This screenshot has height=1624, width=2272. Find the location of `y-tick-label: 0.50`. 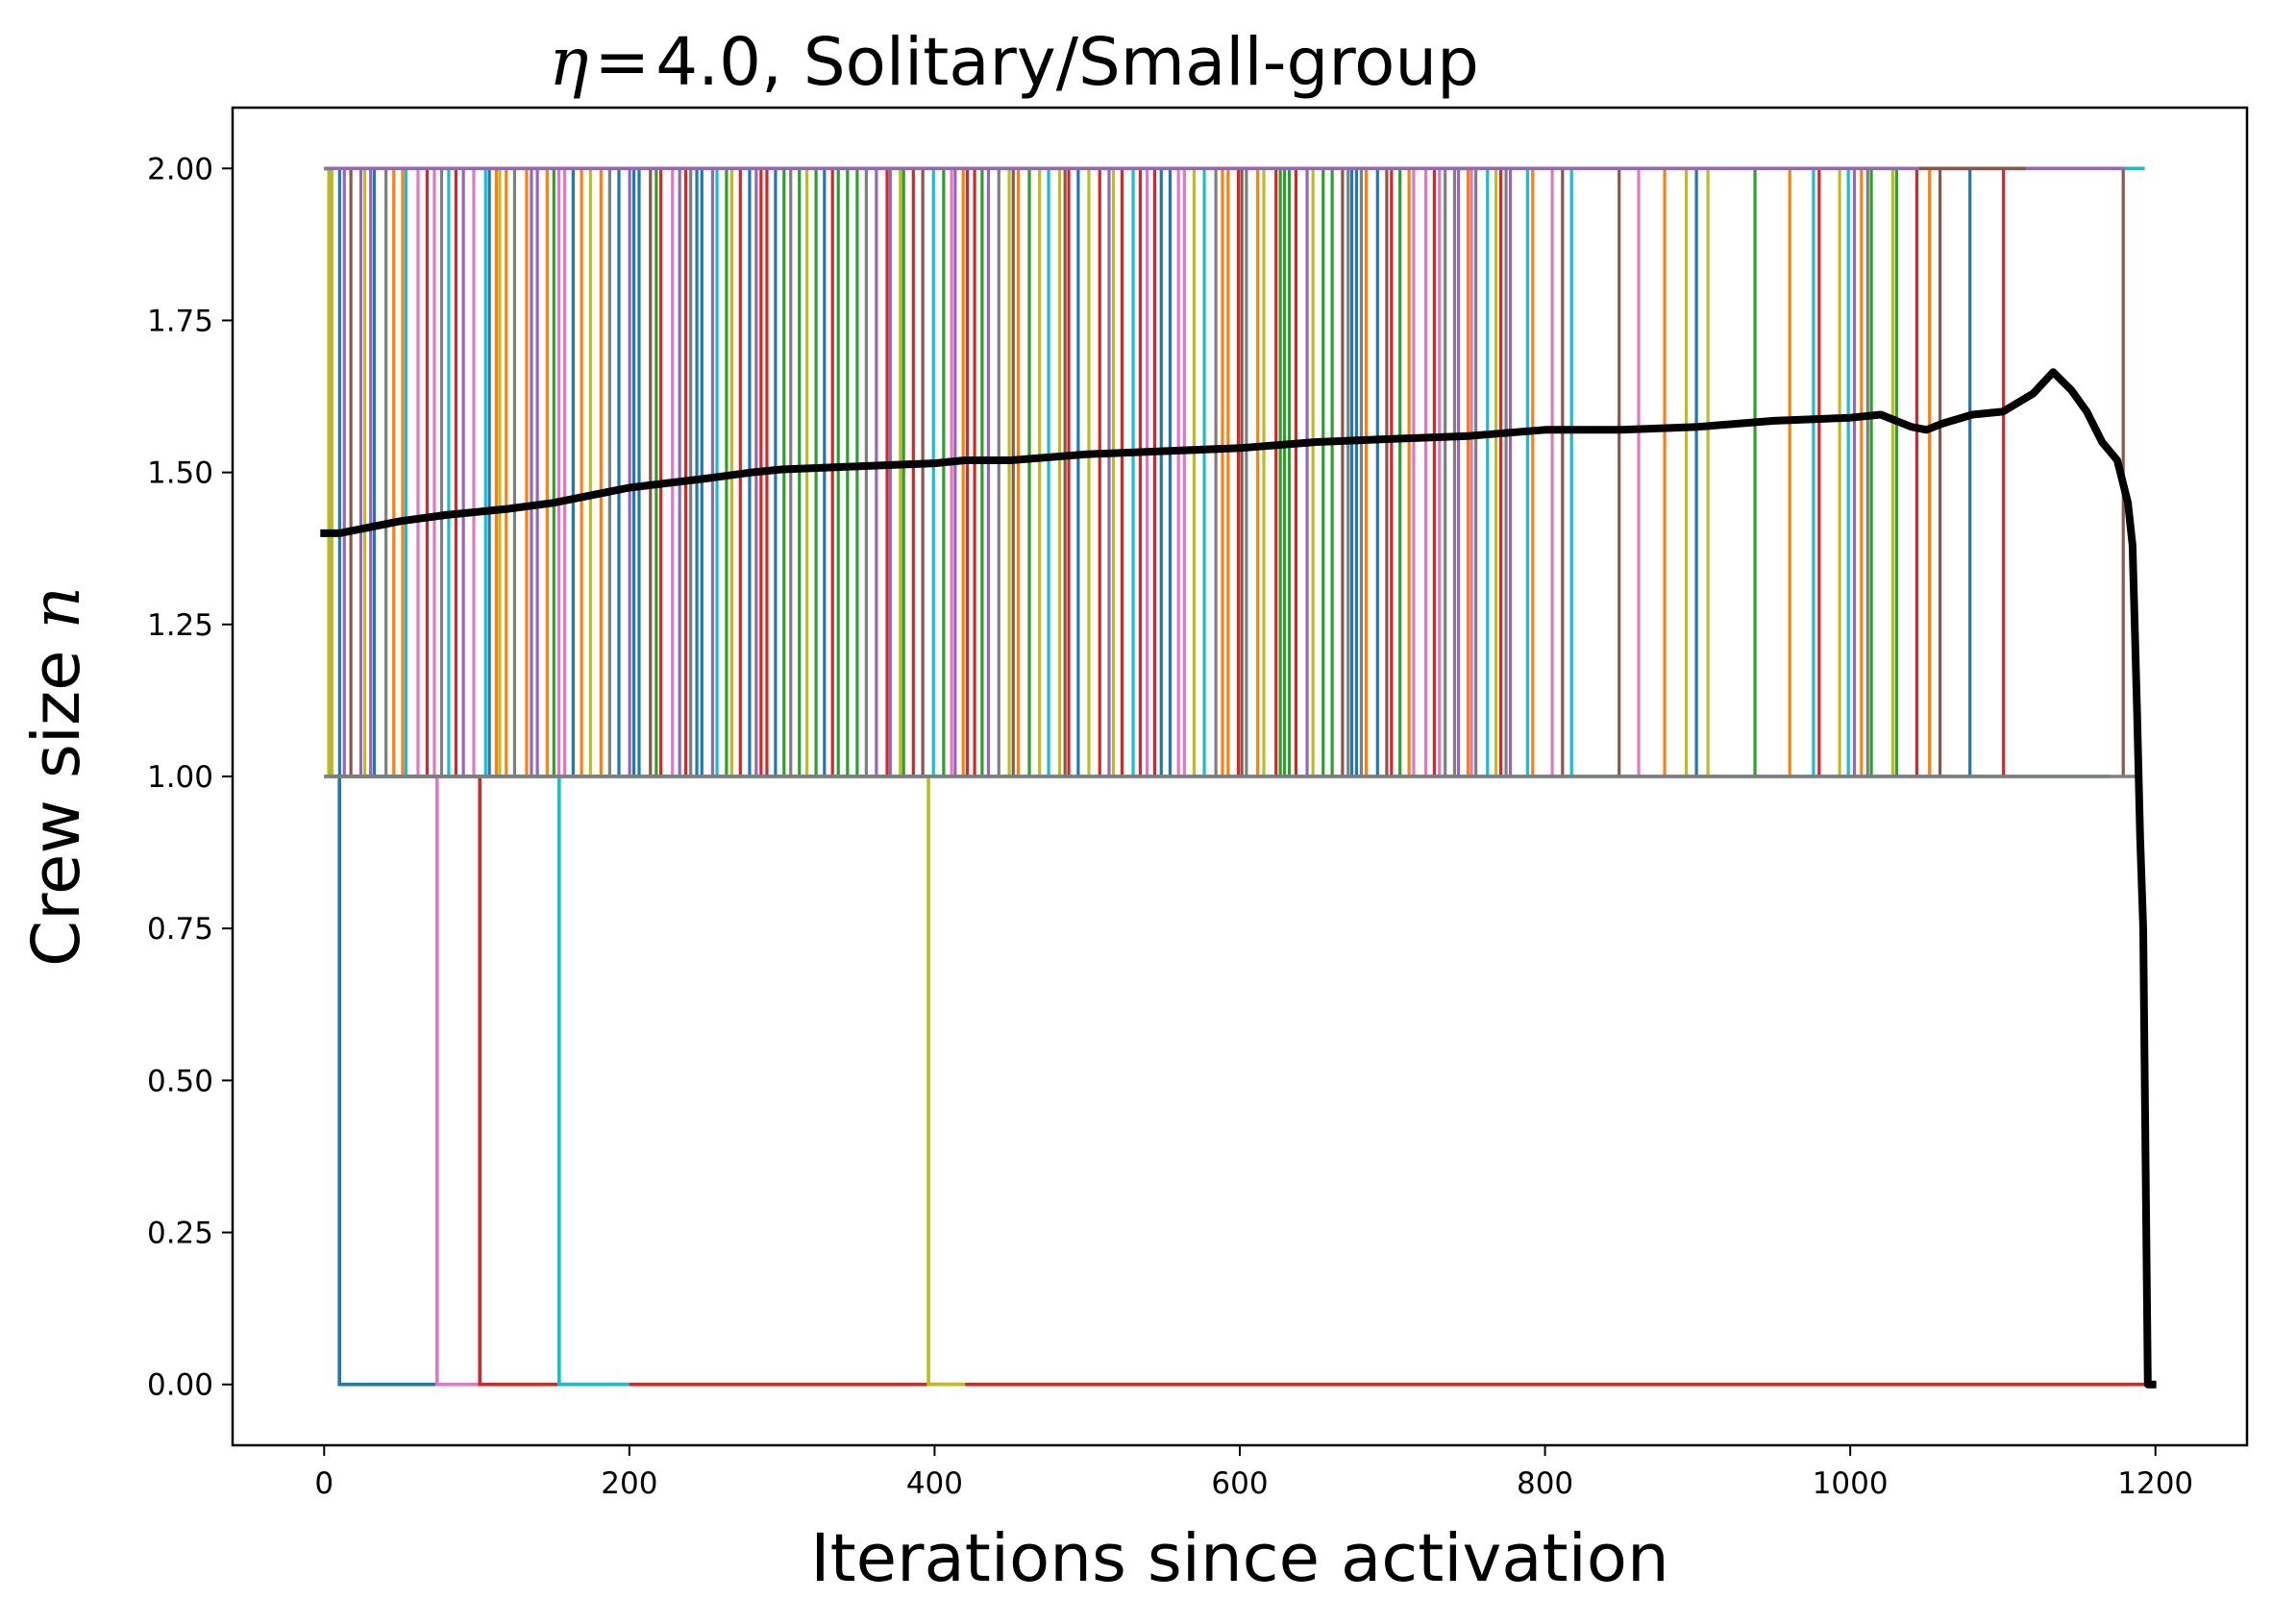

y-tick-label: 0.50 is located at coordinates (180, 1081).